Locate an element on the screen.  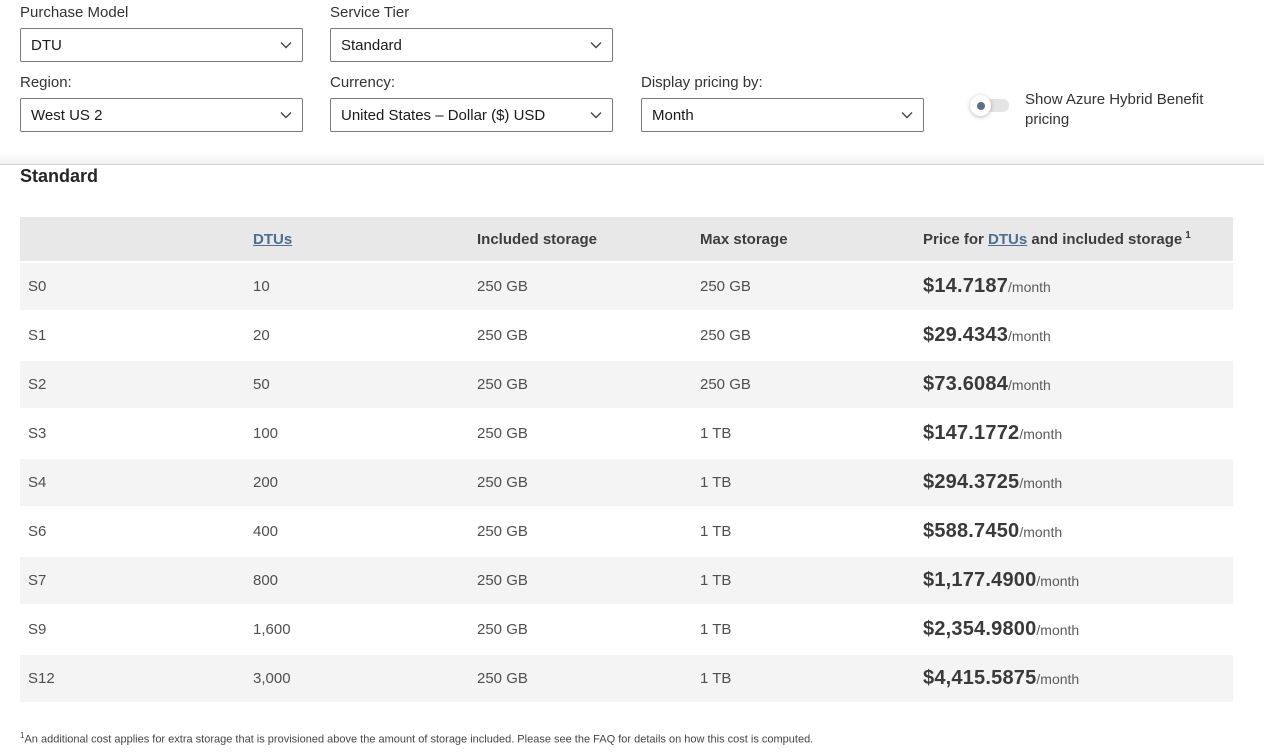
tier-cell: S0 is located at coordinates (37, 286).